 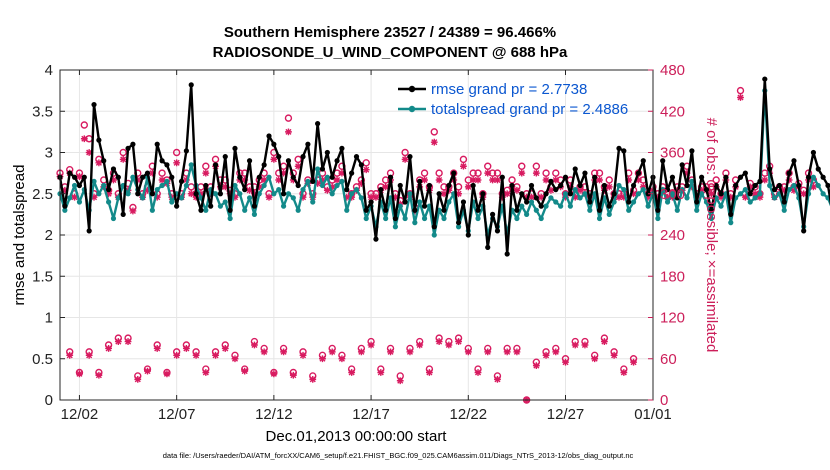 What do you see at coordinates (412, 109) in the screenshot?
I see `legend-spread-marker` at bounding box center [412, 109].